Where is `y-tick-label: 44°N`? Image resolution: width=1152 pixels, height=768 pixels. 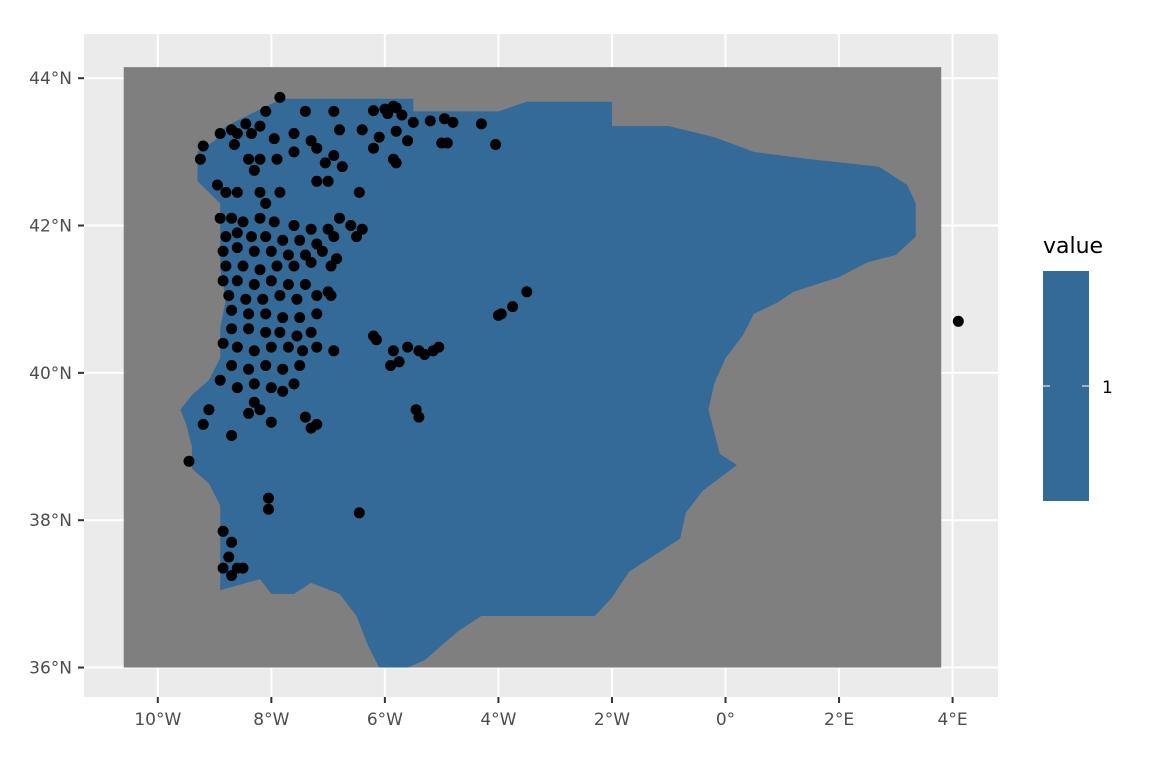 y-tick-label: 44°N is located at coordinates (50, 79).